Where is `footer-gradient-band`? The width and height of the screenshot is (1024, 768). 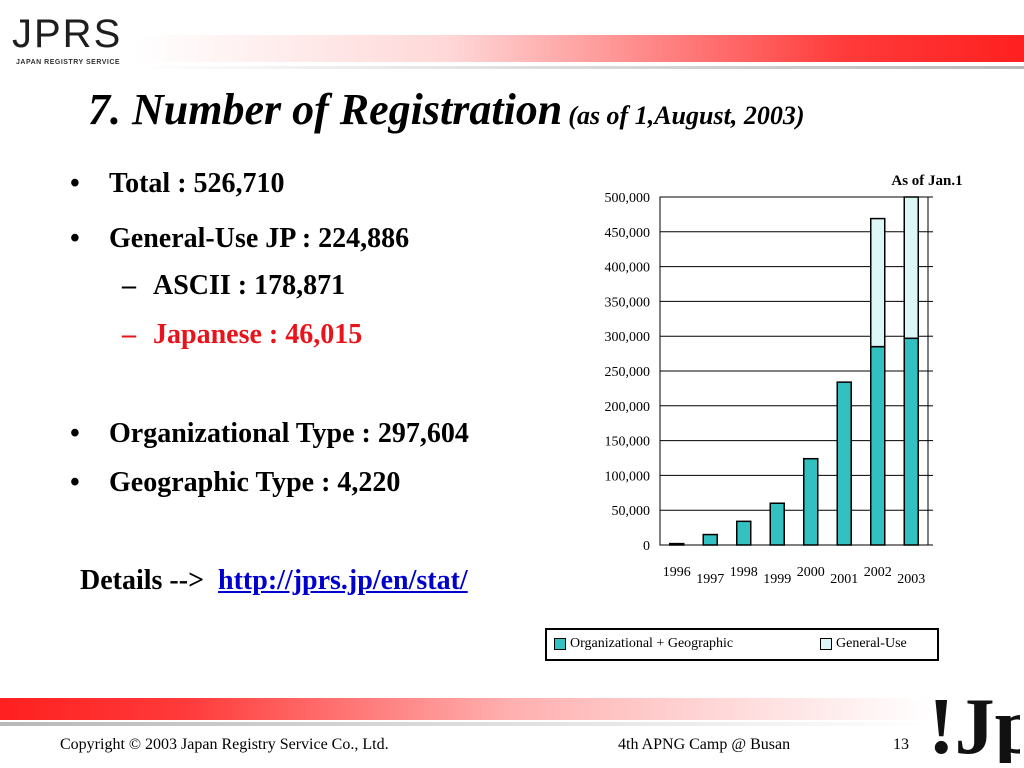 footer-gradient-band is located at coordinates (465, 709).